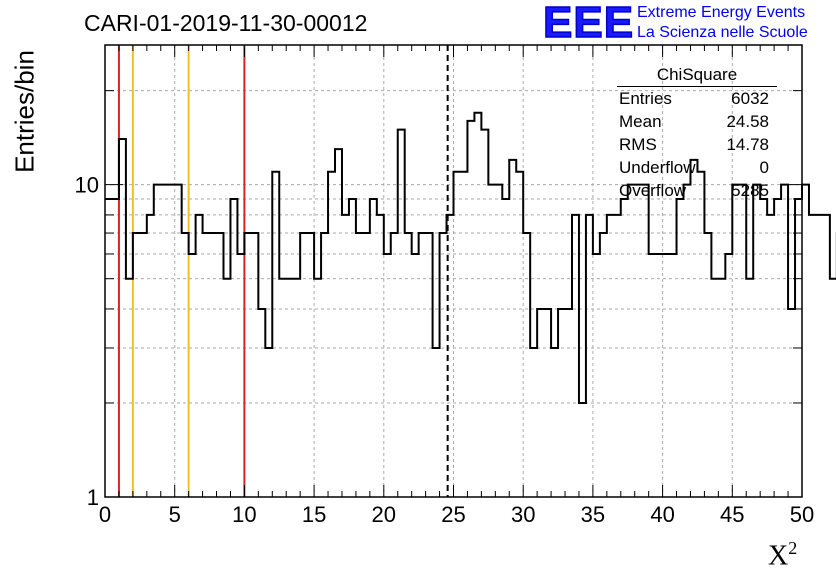 The image size is (836, 572). I want to click on brand-name: Extreme Energy Events, so click(721, 12).